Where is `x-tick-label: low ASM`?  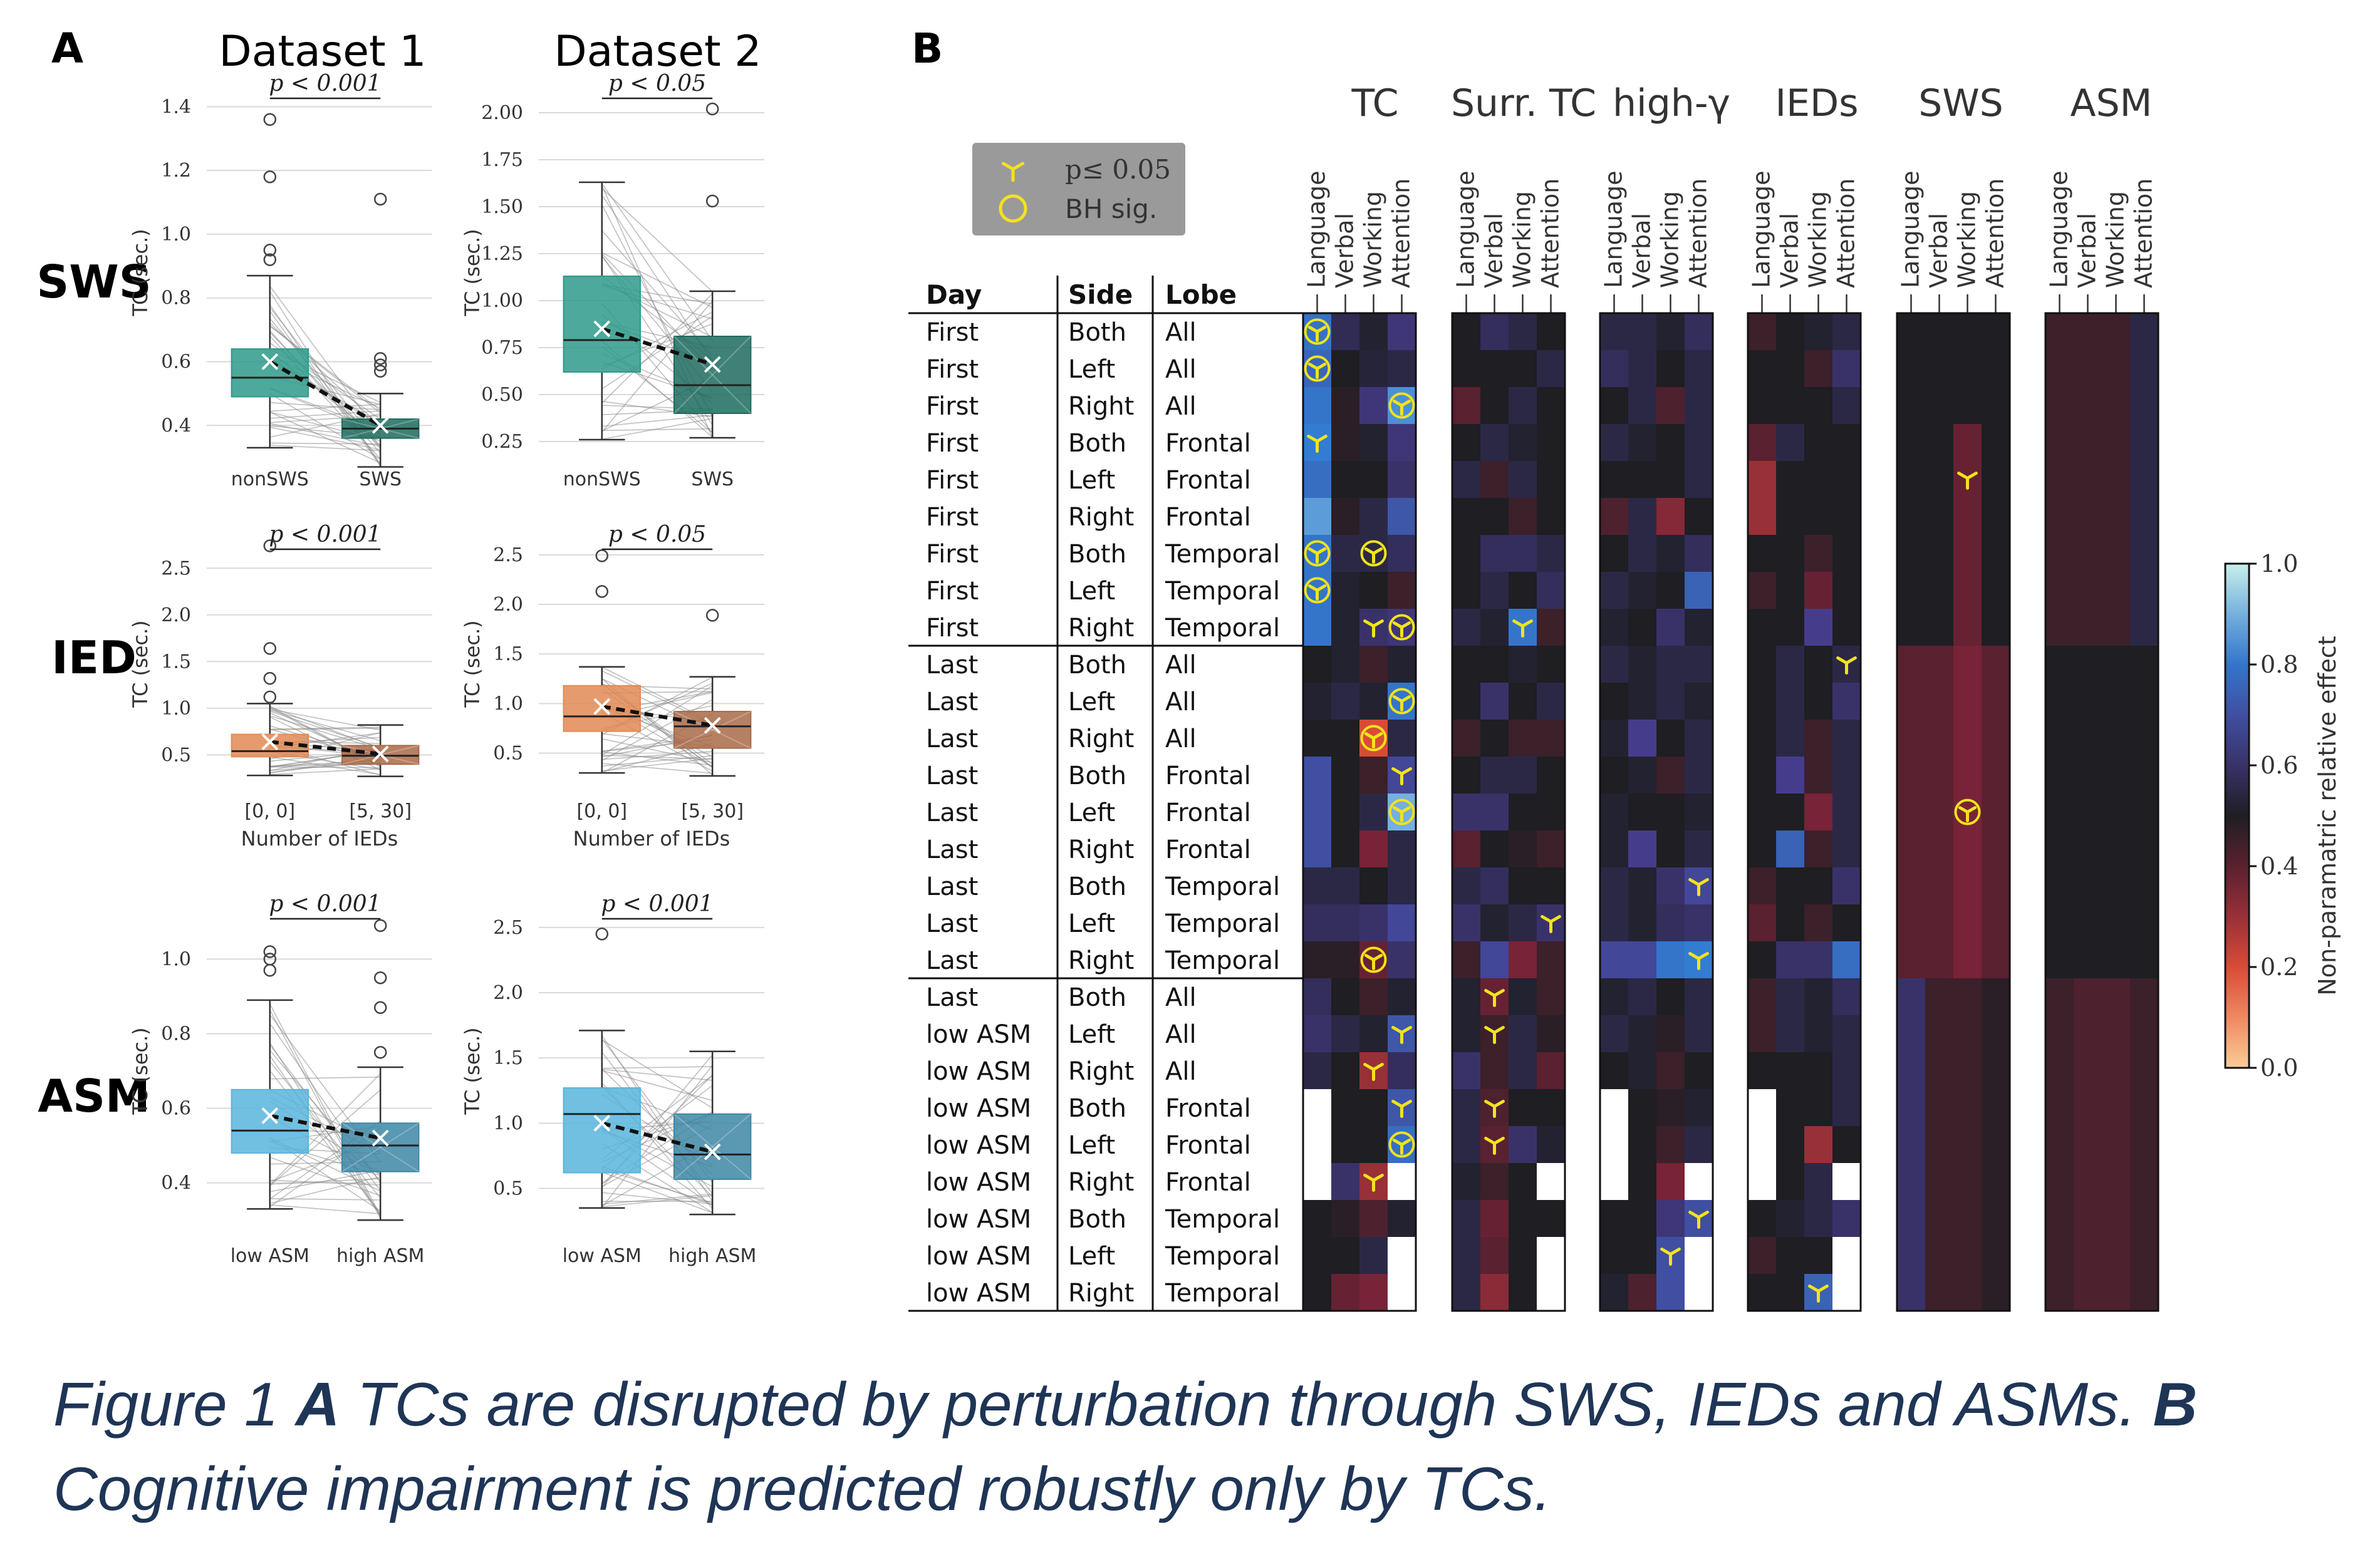
x-tick-label: low ASM is located at coordinates (270, 1256).